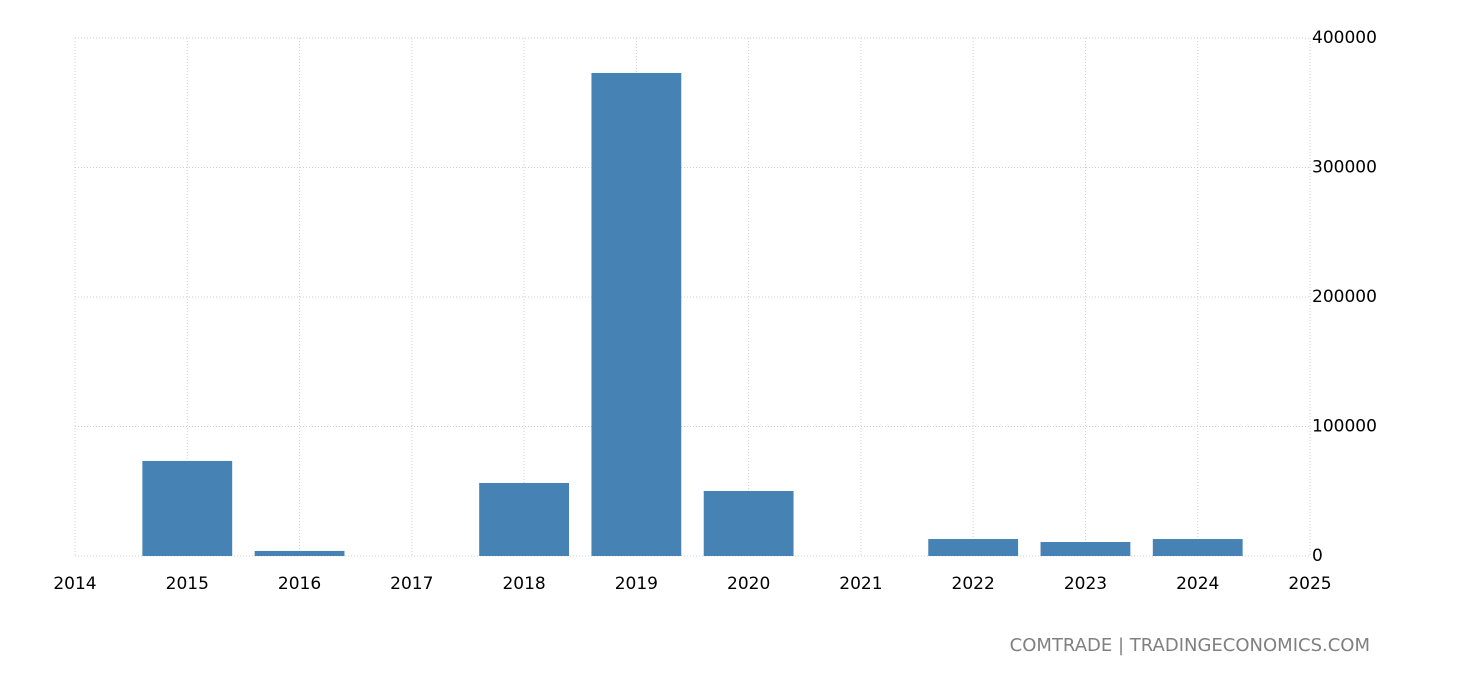  I want to click on x-tick-label: 2017, so click(411, 584).